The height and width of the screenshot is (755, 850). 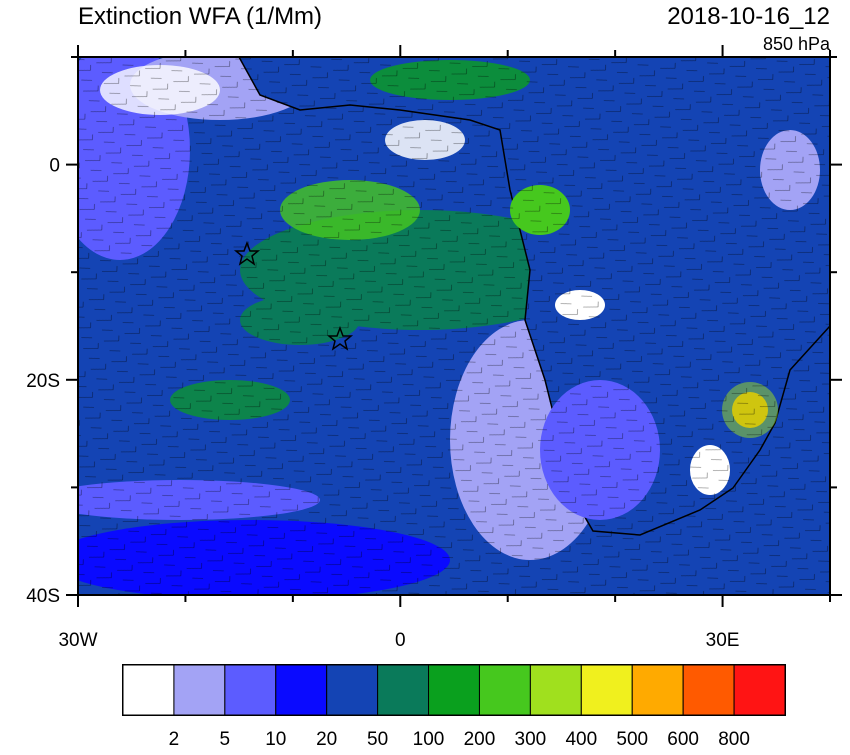 I want to click on colorbar-label: 50, so click(x=377, y=739).